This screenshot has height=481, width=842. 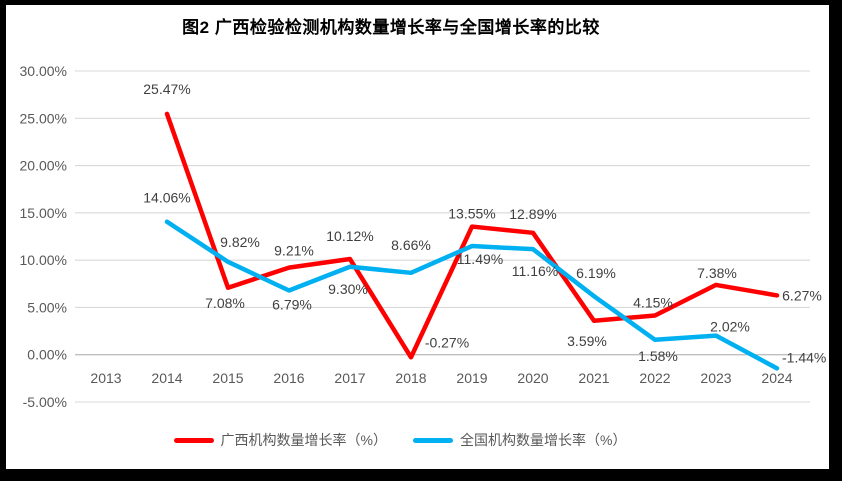 What do you see at coordinates (658, 356) in the screenshot?
I see `data-label: 1.58%` at bounding box center [658, 356].